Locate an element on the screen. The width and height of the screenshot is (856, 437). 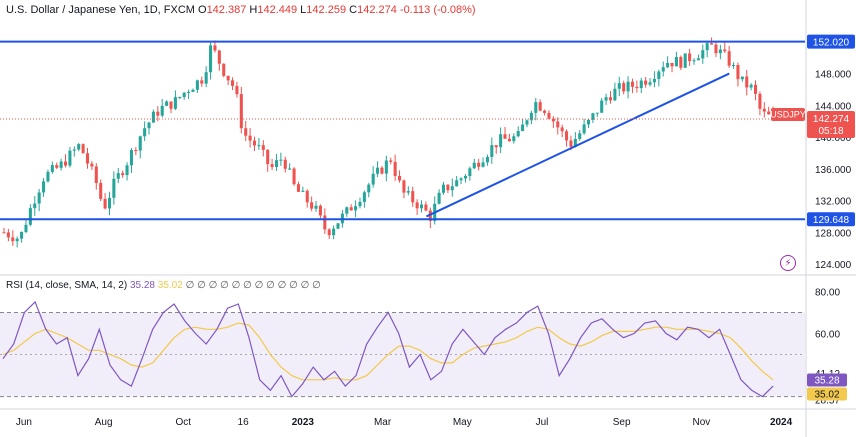
open-value: 142.387 is located at coordinates (226, 10).